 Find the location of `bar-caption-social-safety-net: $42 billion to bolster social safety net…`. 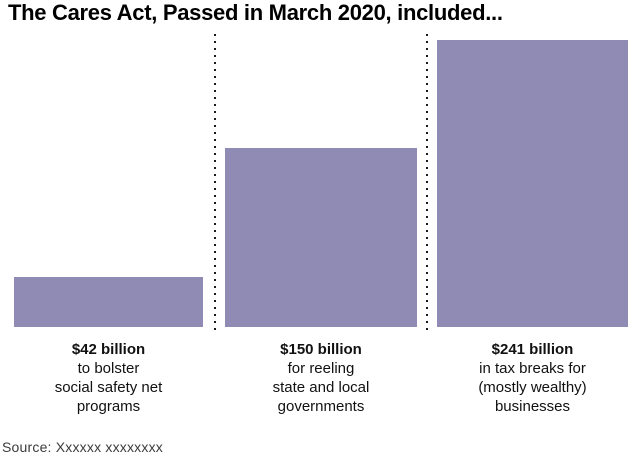

bar-caption-social-safety-net: $42 billion to bolster social safety net… is located at coordinates (108, 378).